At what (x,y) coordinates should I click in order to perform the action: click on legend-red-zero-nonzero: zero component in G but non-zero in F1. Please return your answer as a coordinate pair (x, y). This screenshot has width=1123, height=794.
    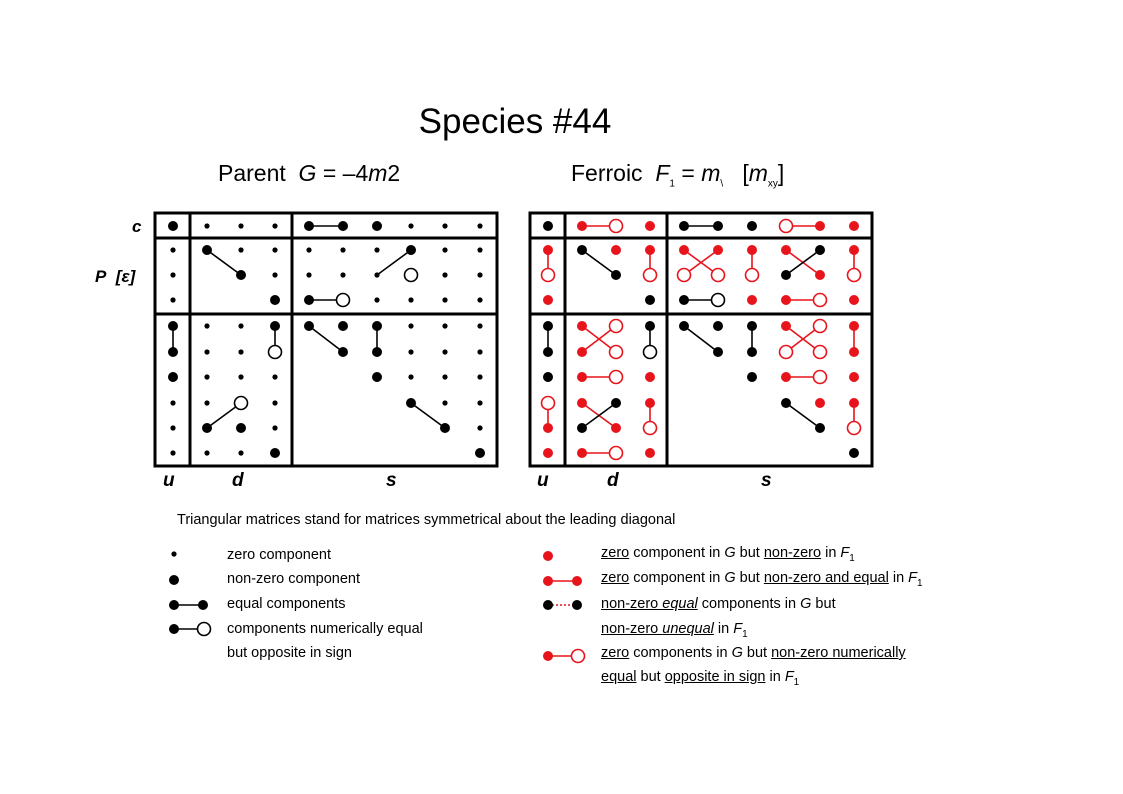
    Looking at the image, I should click on (728, 554).